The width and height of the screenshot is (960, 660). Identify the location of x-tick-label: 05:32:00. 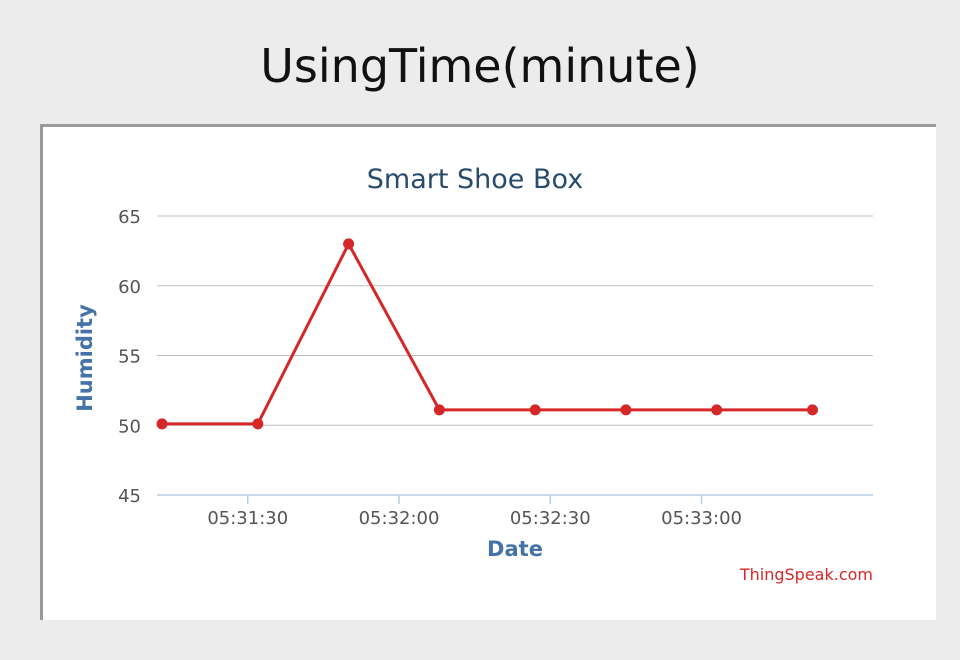
(399, 518).